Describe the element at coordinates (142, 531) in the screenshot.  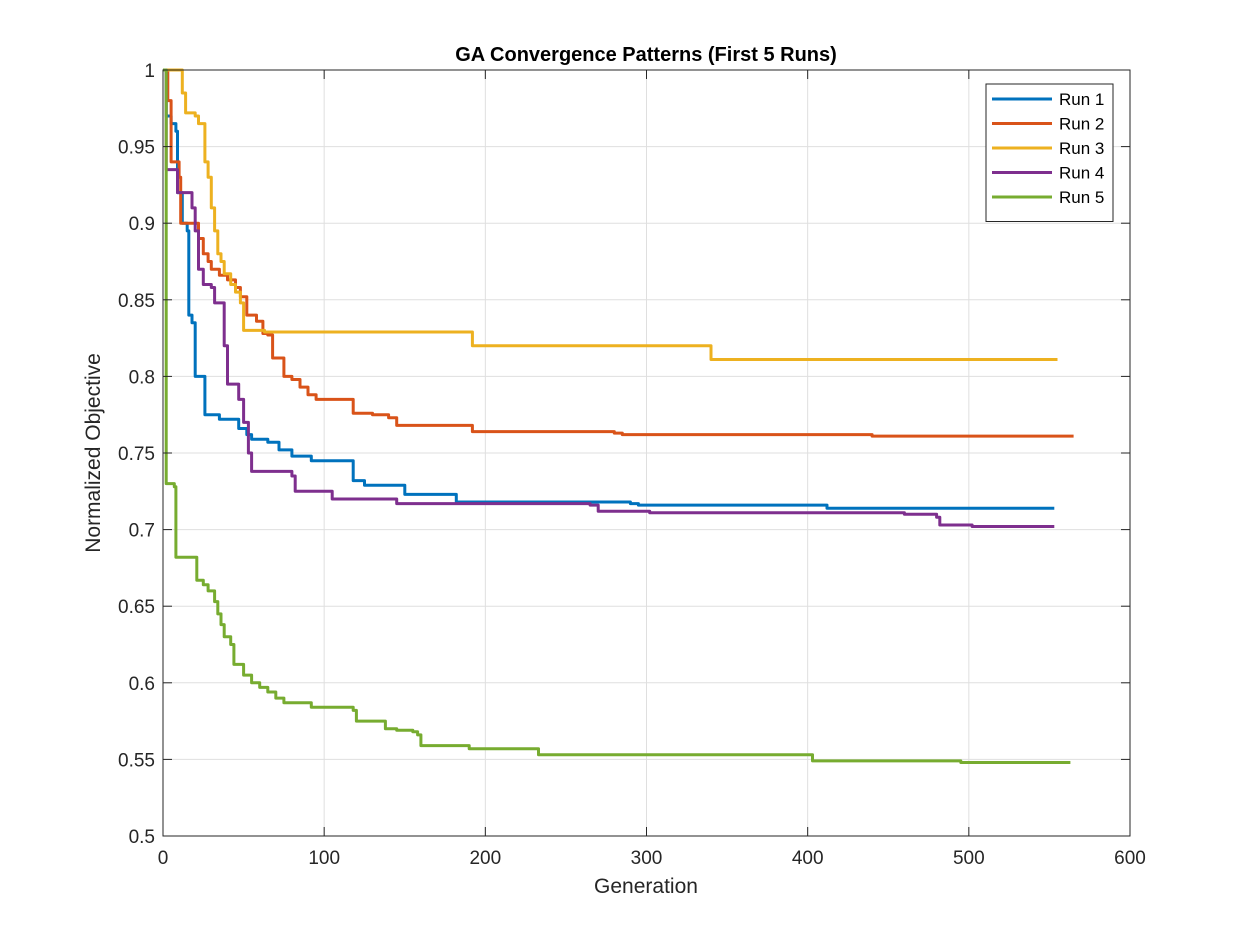
I see `y-tick-label: 0.7` at that location.